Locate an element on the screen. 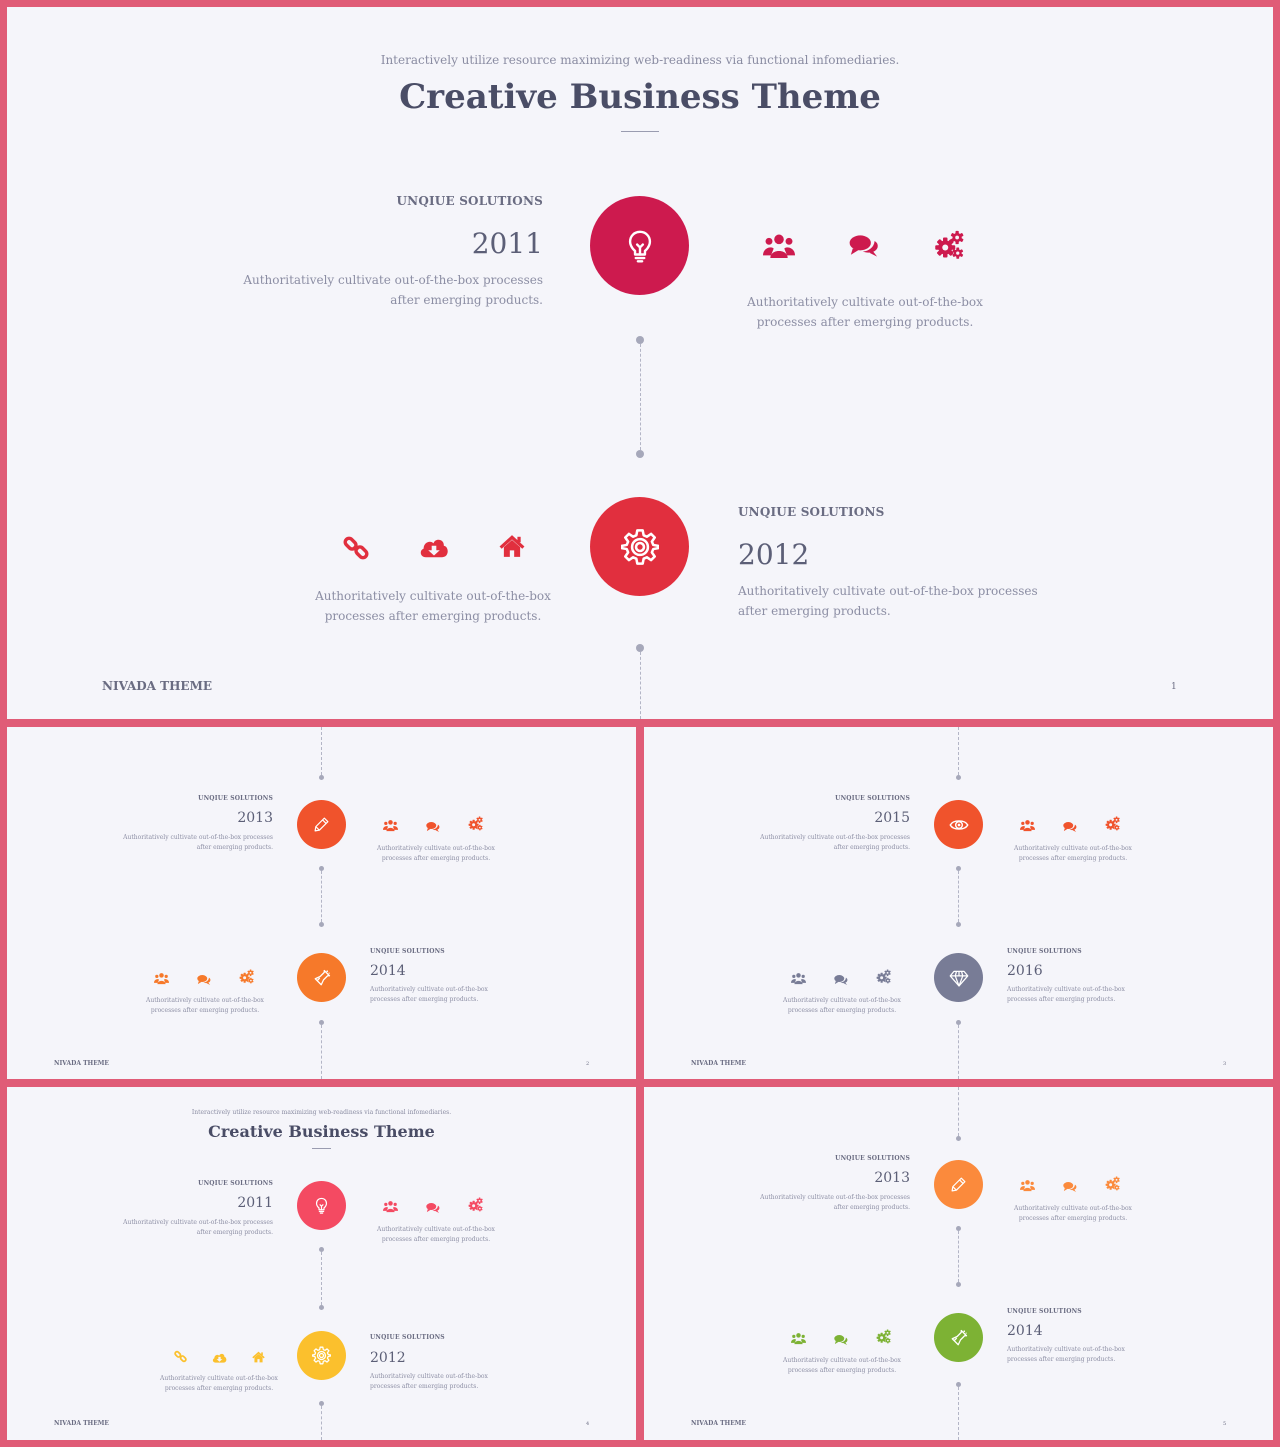 The height and width of the screenshot is (1447, 1280). cloud-download-icon is located at coordinates (434, 548).